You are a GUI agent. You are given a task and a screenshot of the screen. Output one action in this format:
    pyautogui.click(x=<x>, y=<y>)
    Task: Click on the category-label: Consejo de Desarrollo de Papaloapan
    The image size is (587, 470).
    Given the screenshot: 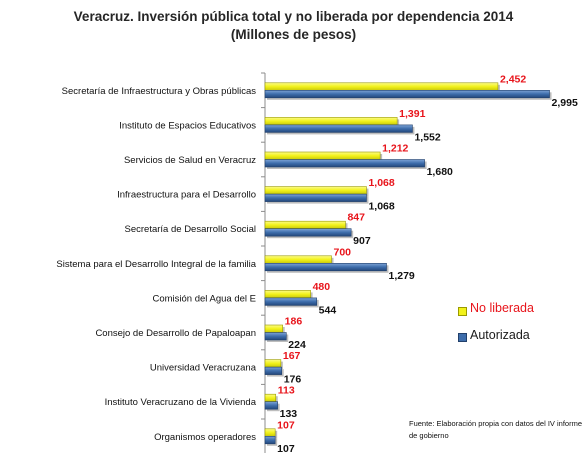 What is the action you would take?
    pyautogui.click(x=175, y=333)
    